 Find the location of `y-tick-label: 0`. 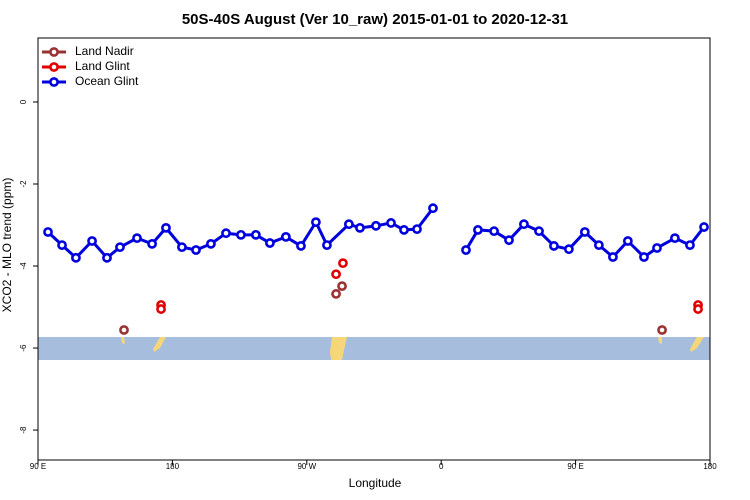

y-tick-label: 0 is located at coordinates (23, 101).